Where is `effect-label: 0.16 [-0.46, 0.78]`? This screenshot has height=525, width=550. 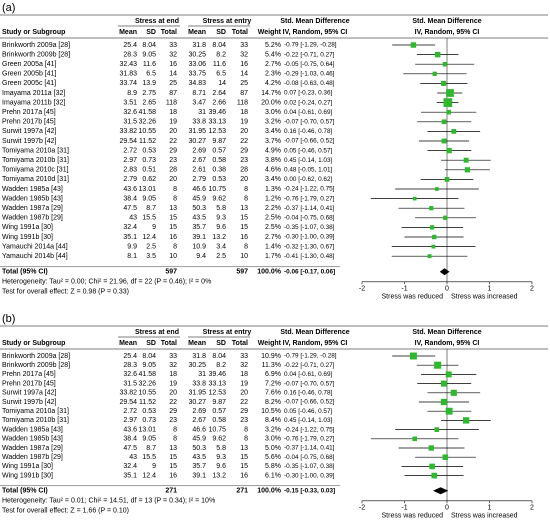
effect-label: 0.16 [-0.46, 0.78] is located at coordinates (308, 131).